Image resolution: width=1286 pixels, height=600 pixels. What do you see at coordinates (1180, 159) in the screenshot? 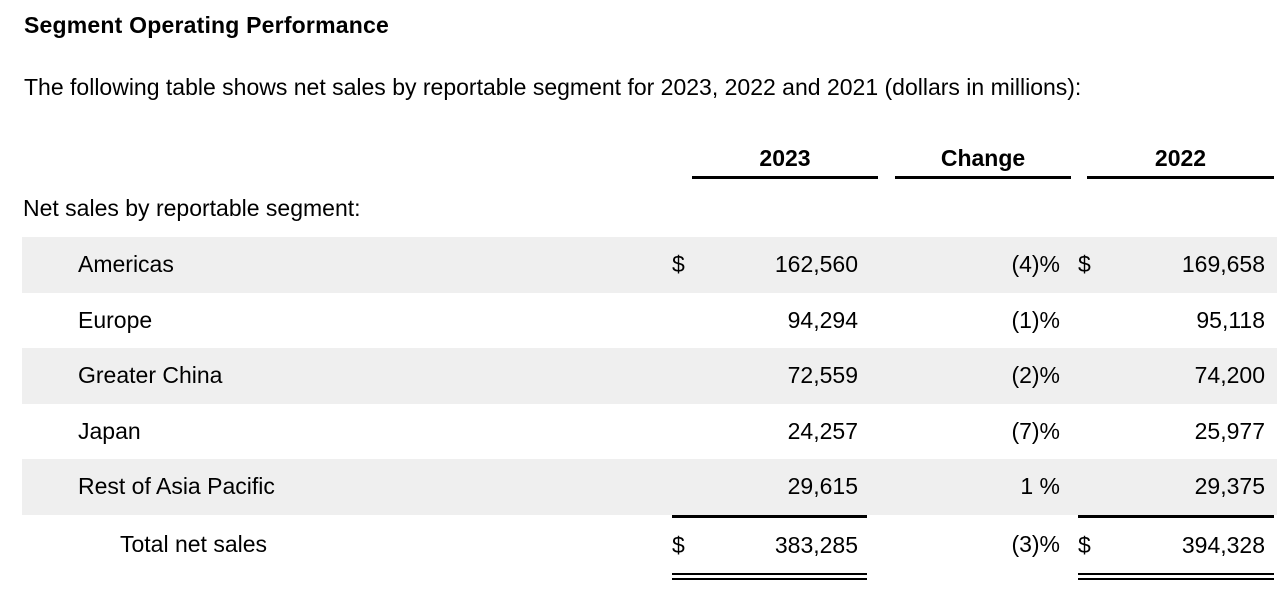
I see `column-header-2022: 2022` at bounding box center [1180, 159].